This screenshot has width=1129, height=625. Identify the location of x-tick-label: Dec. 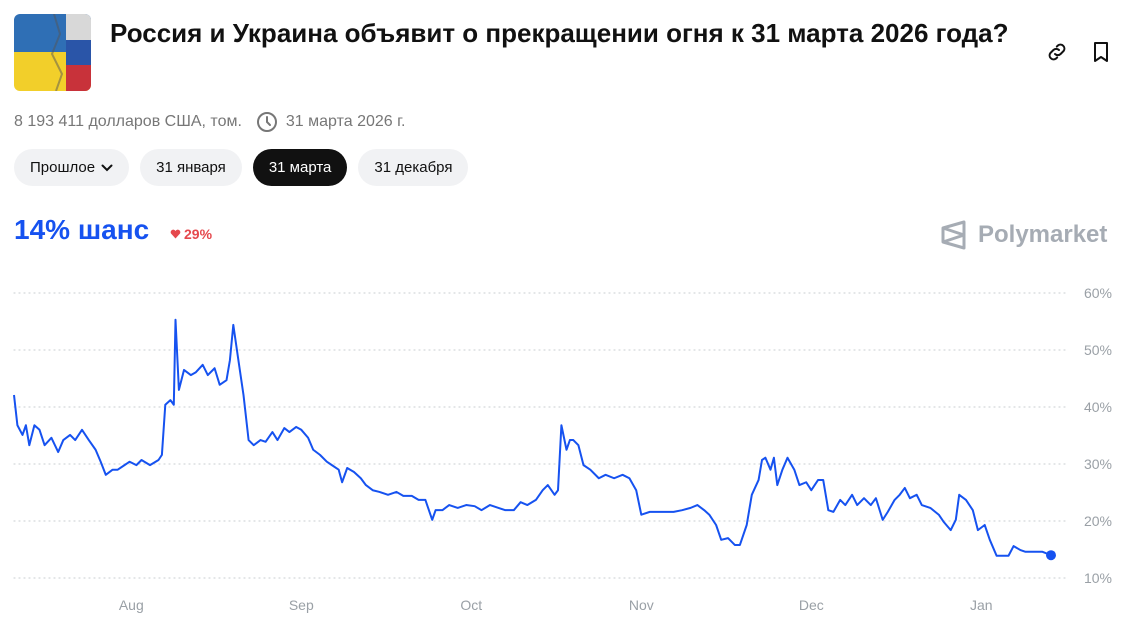
(811, 605).